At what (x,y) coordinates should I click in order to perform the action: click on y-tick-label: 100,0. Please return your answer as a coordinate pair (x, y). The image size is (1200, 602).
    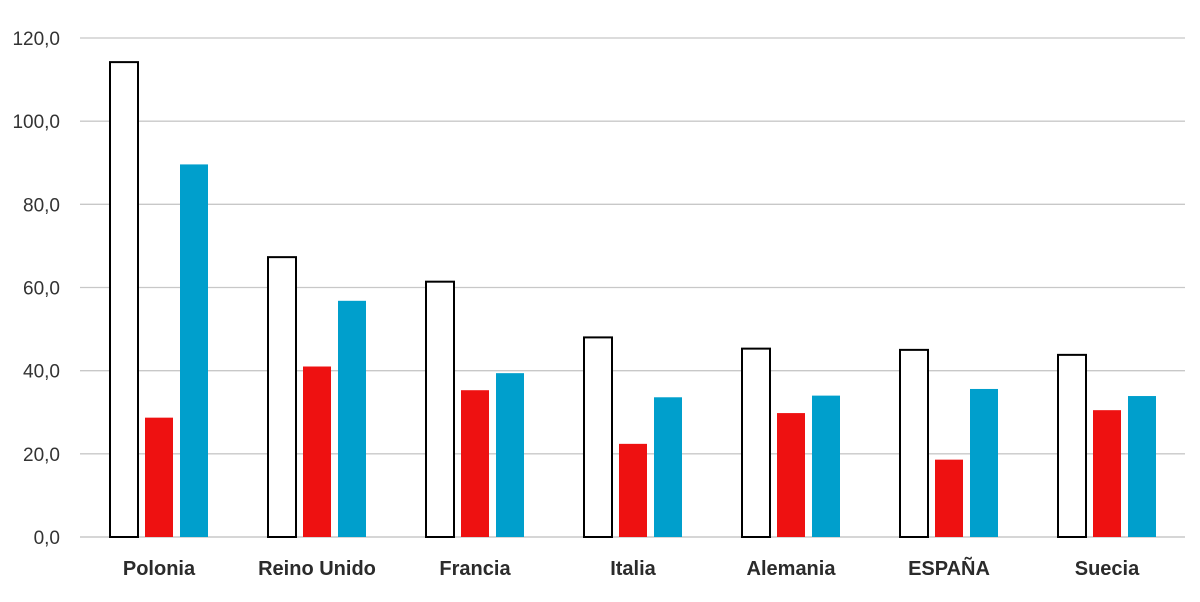
    Looking at the image, I should click on (36, 122).